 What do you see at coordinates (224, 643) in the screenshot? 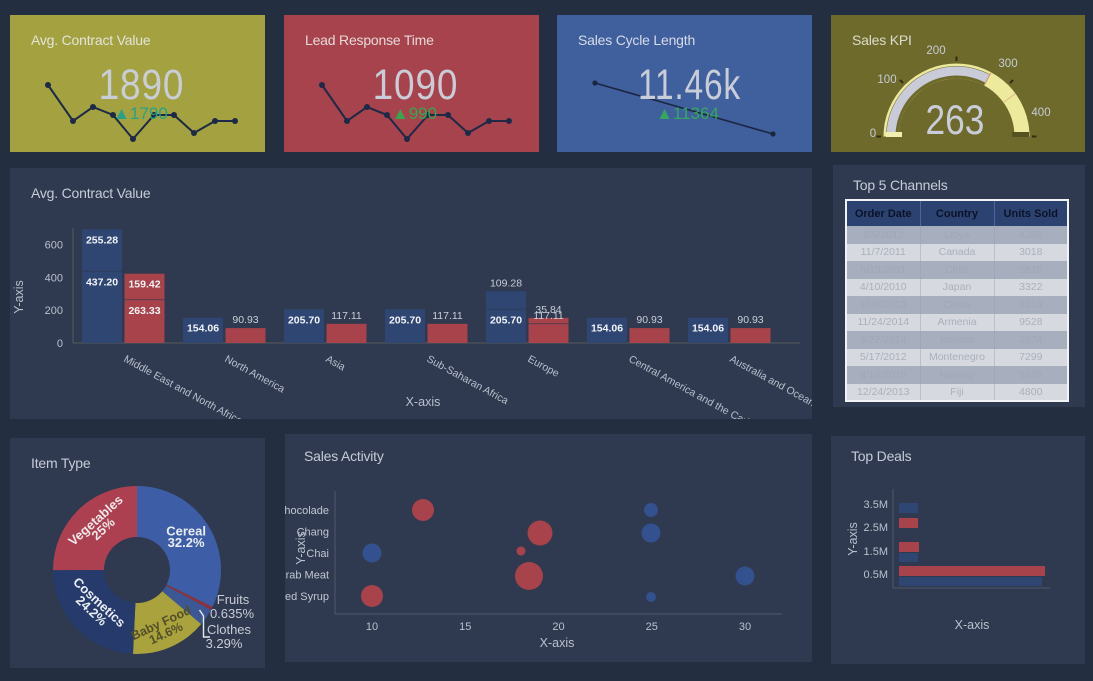
I see `svg-text: 3.29%` at bounding box center [224, 643].